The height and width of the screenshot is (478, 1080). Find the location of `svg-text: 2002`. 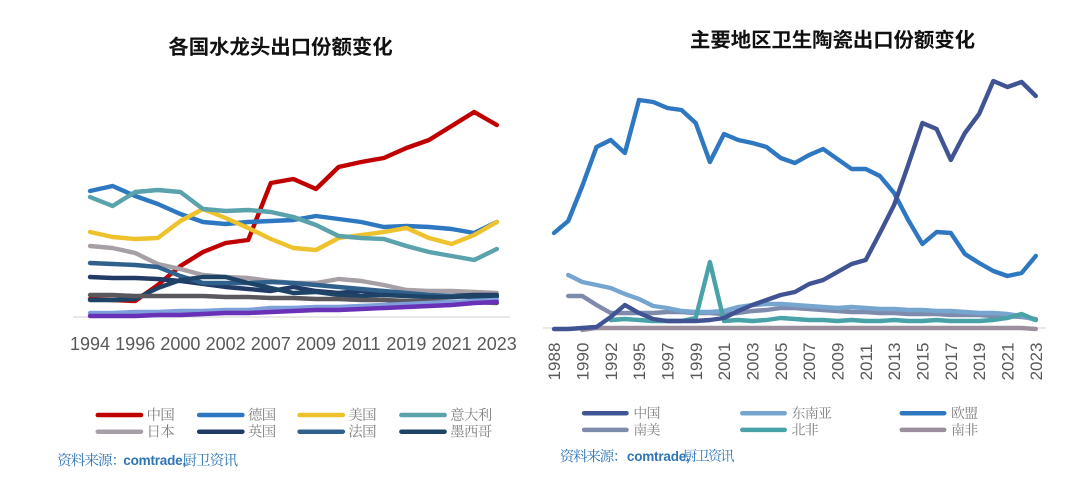

svg-text: 2002 is located at coordinates (226, 344).